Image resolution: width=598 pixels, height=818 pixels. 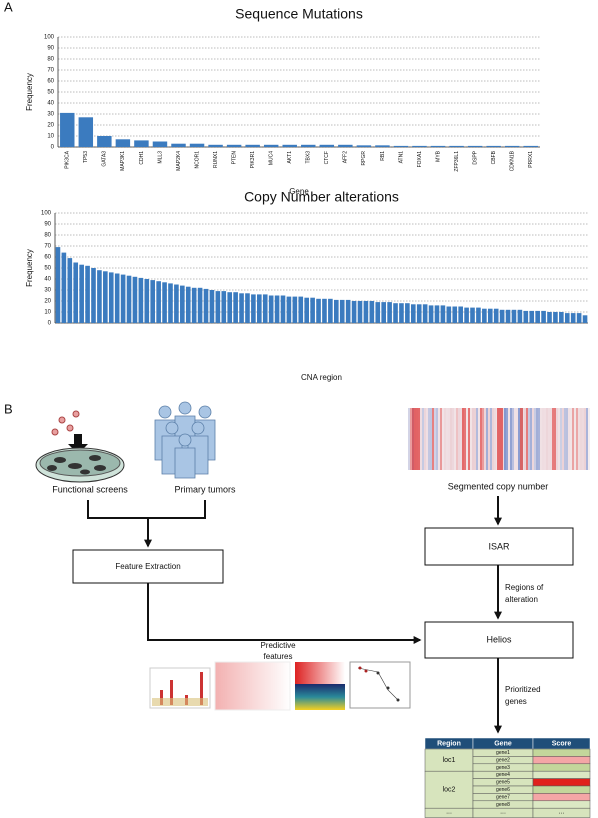 What do you see at coordinates (503, 797) in the screenshot?
I see `gene-label: gene7` at bounding box center [503, 797].